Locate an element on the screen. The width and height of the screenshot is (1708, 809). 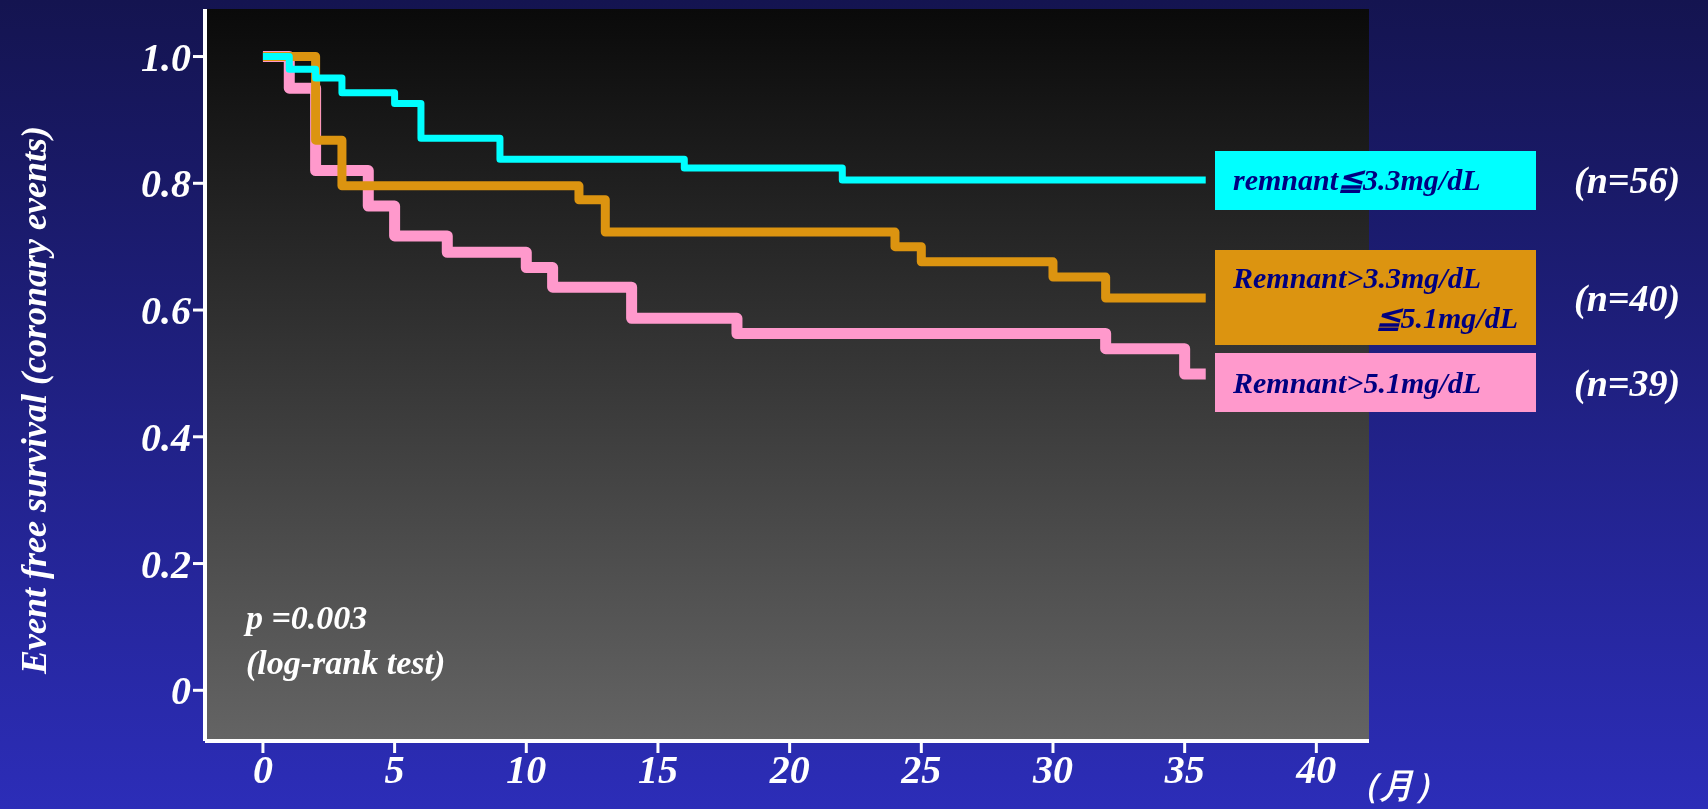
series-label: Remnant>5.1mg/dL is located at coordinates (1357, 383).